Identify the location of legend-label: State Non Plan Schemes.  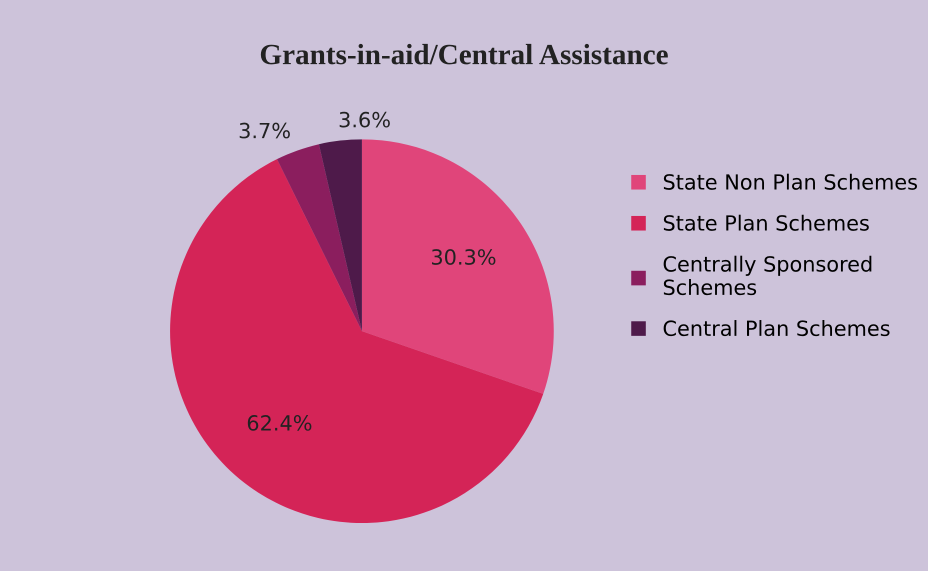
(790, 182).